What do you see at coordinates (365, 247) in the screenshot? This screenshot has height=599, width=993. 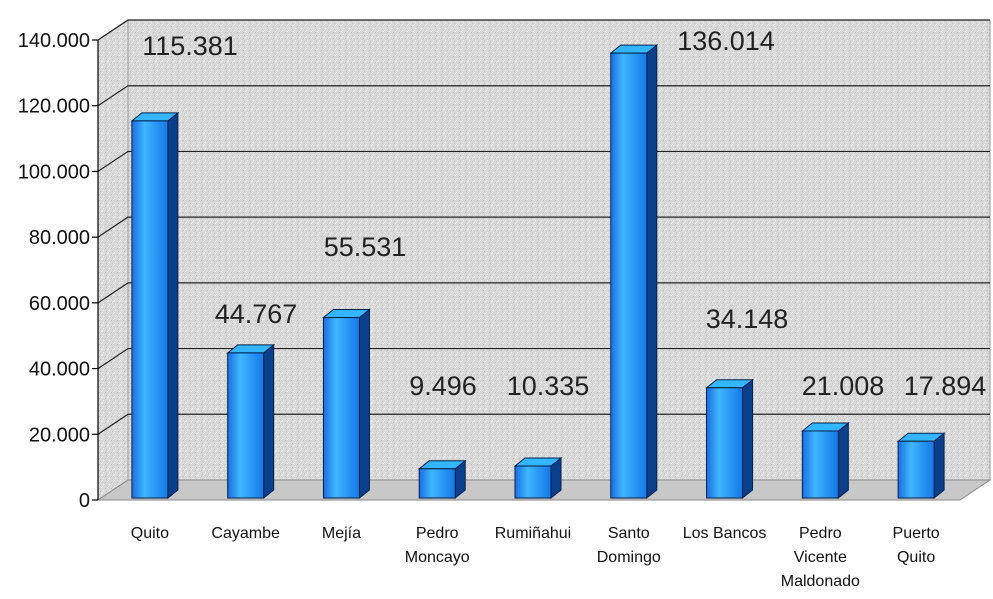 I see `data-label: 55.531` at bounding box center [365, 247].